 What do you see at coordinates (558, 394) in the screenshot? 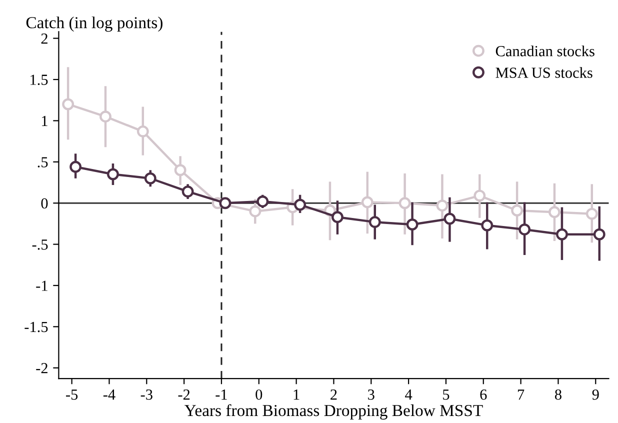
I see `x-tick-label: 8` at bounding box center [558, 394].